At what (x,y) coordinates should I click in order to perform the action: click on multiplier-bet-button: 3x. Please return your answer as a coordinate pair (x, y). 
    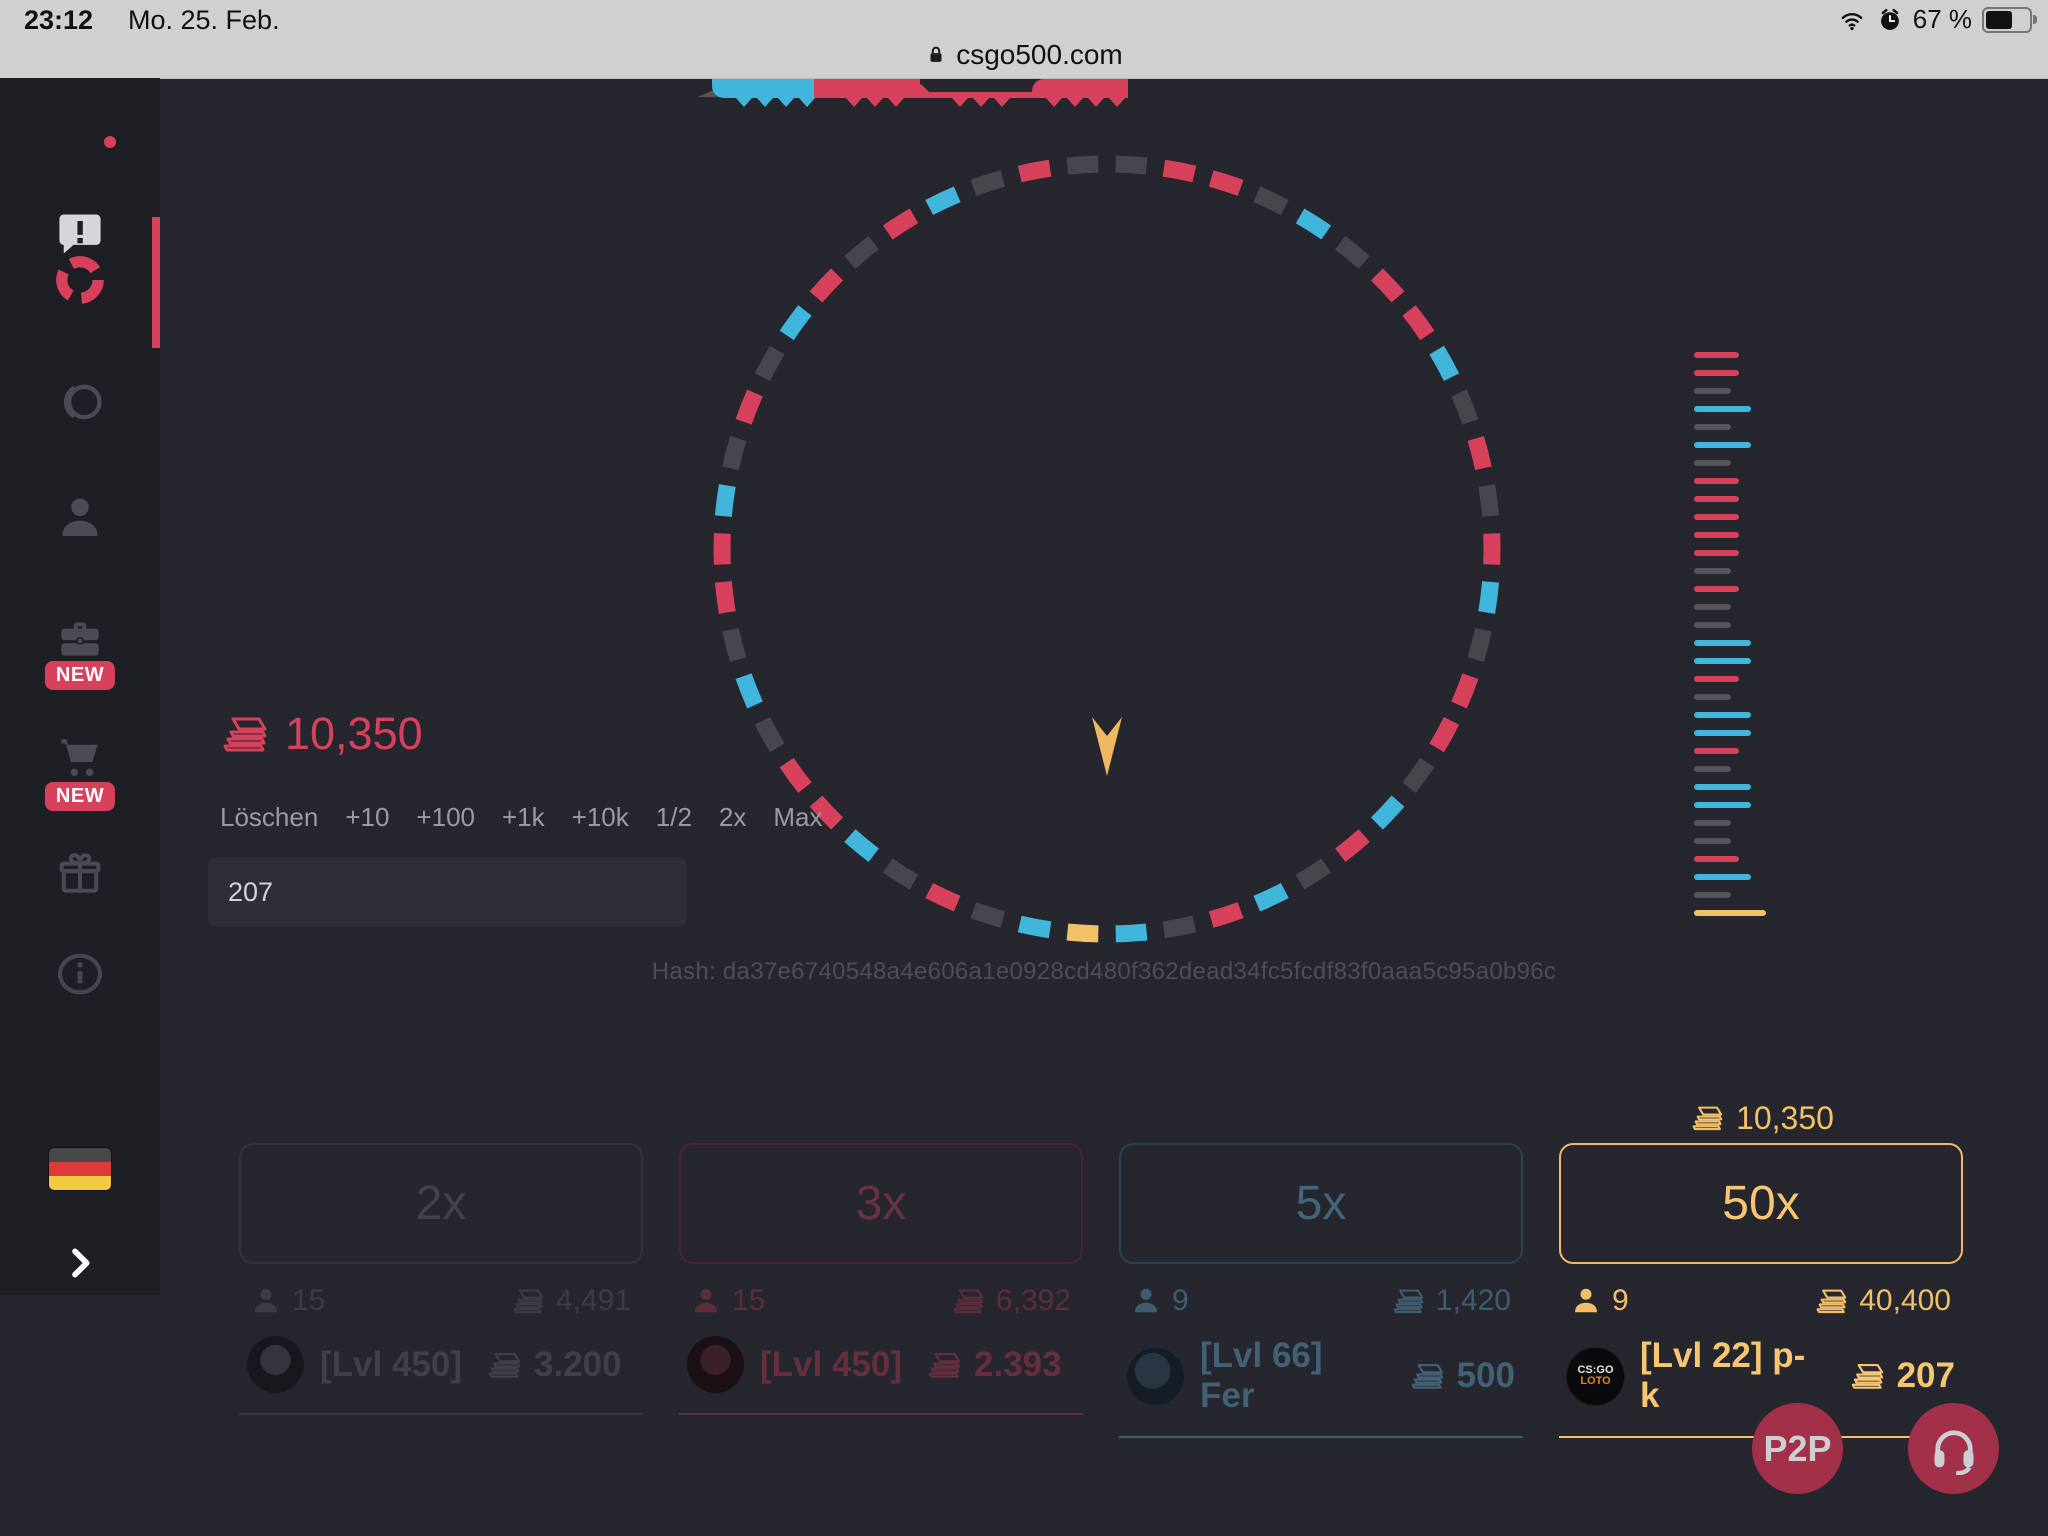
    Looking at the image, I should click on (881, 1203).